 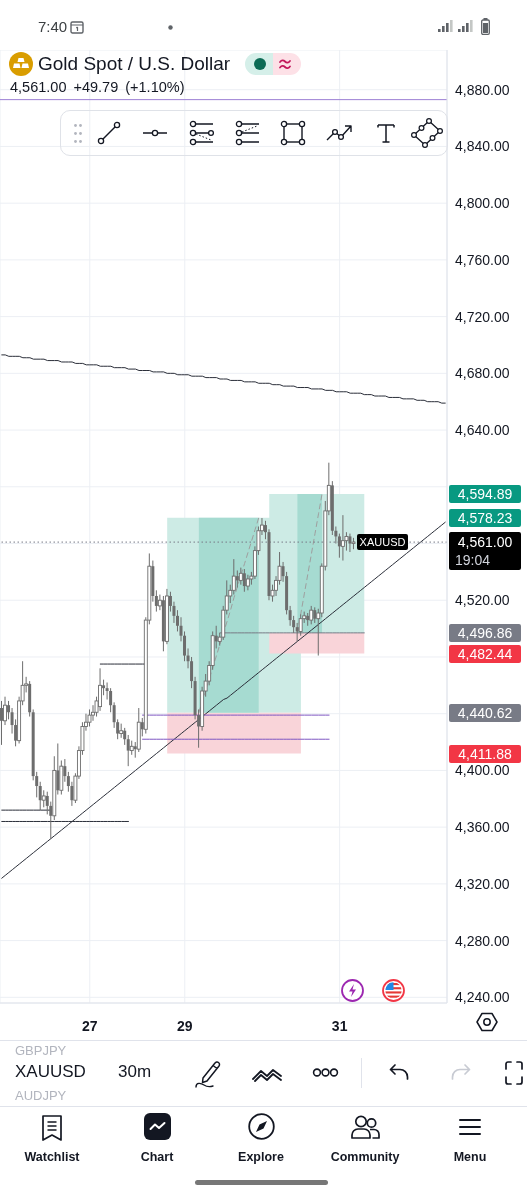 I want to click on y-tick-label: 4,840.00, so click(x=482, y=146).